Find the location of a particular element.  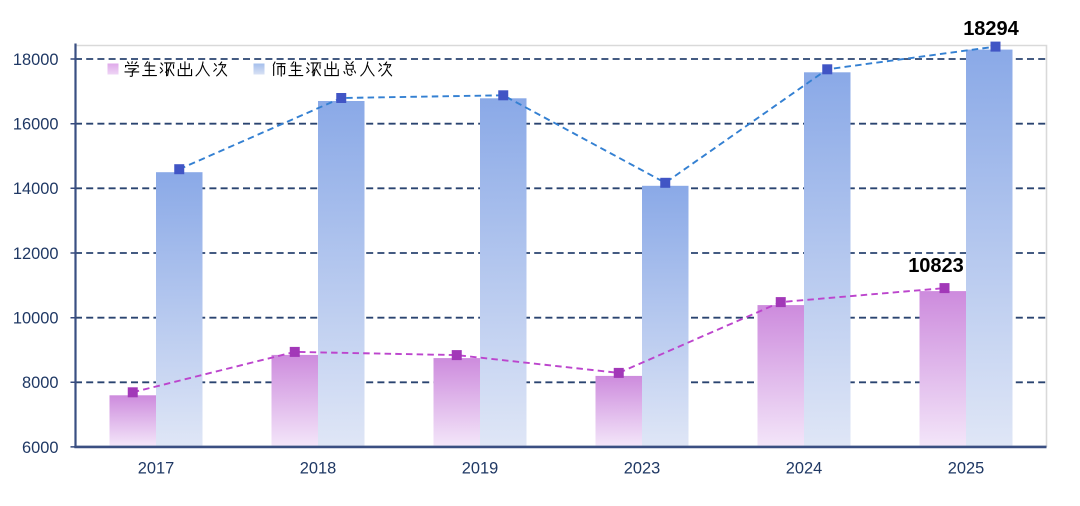

svg-text: 14000 is located at coordinates (36, 189).